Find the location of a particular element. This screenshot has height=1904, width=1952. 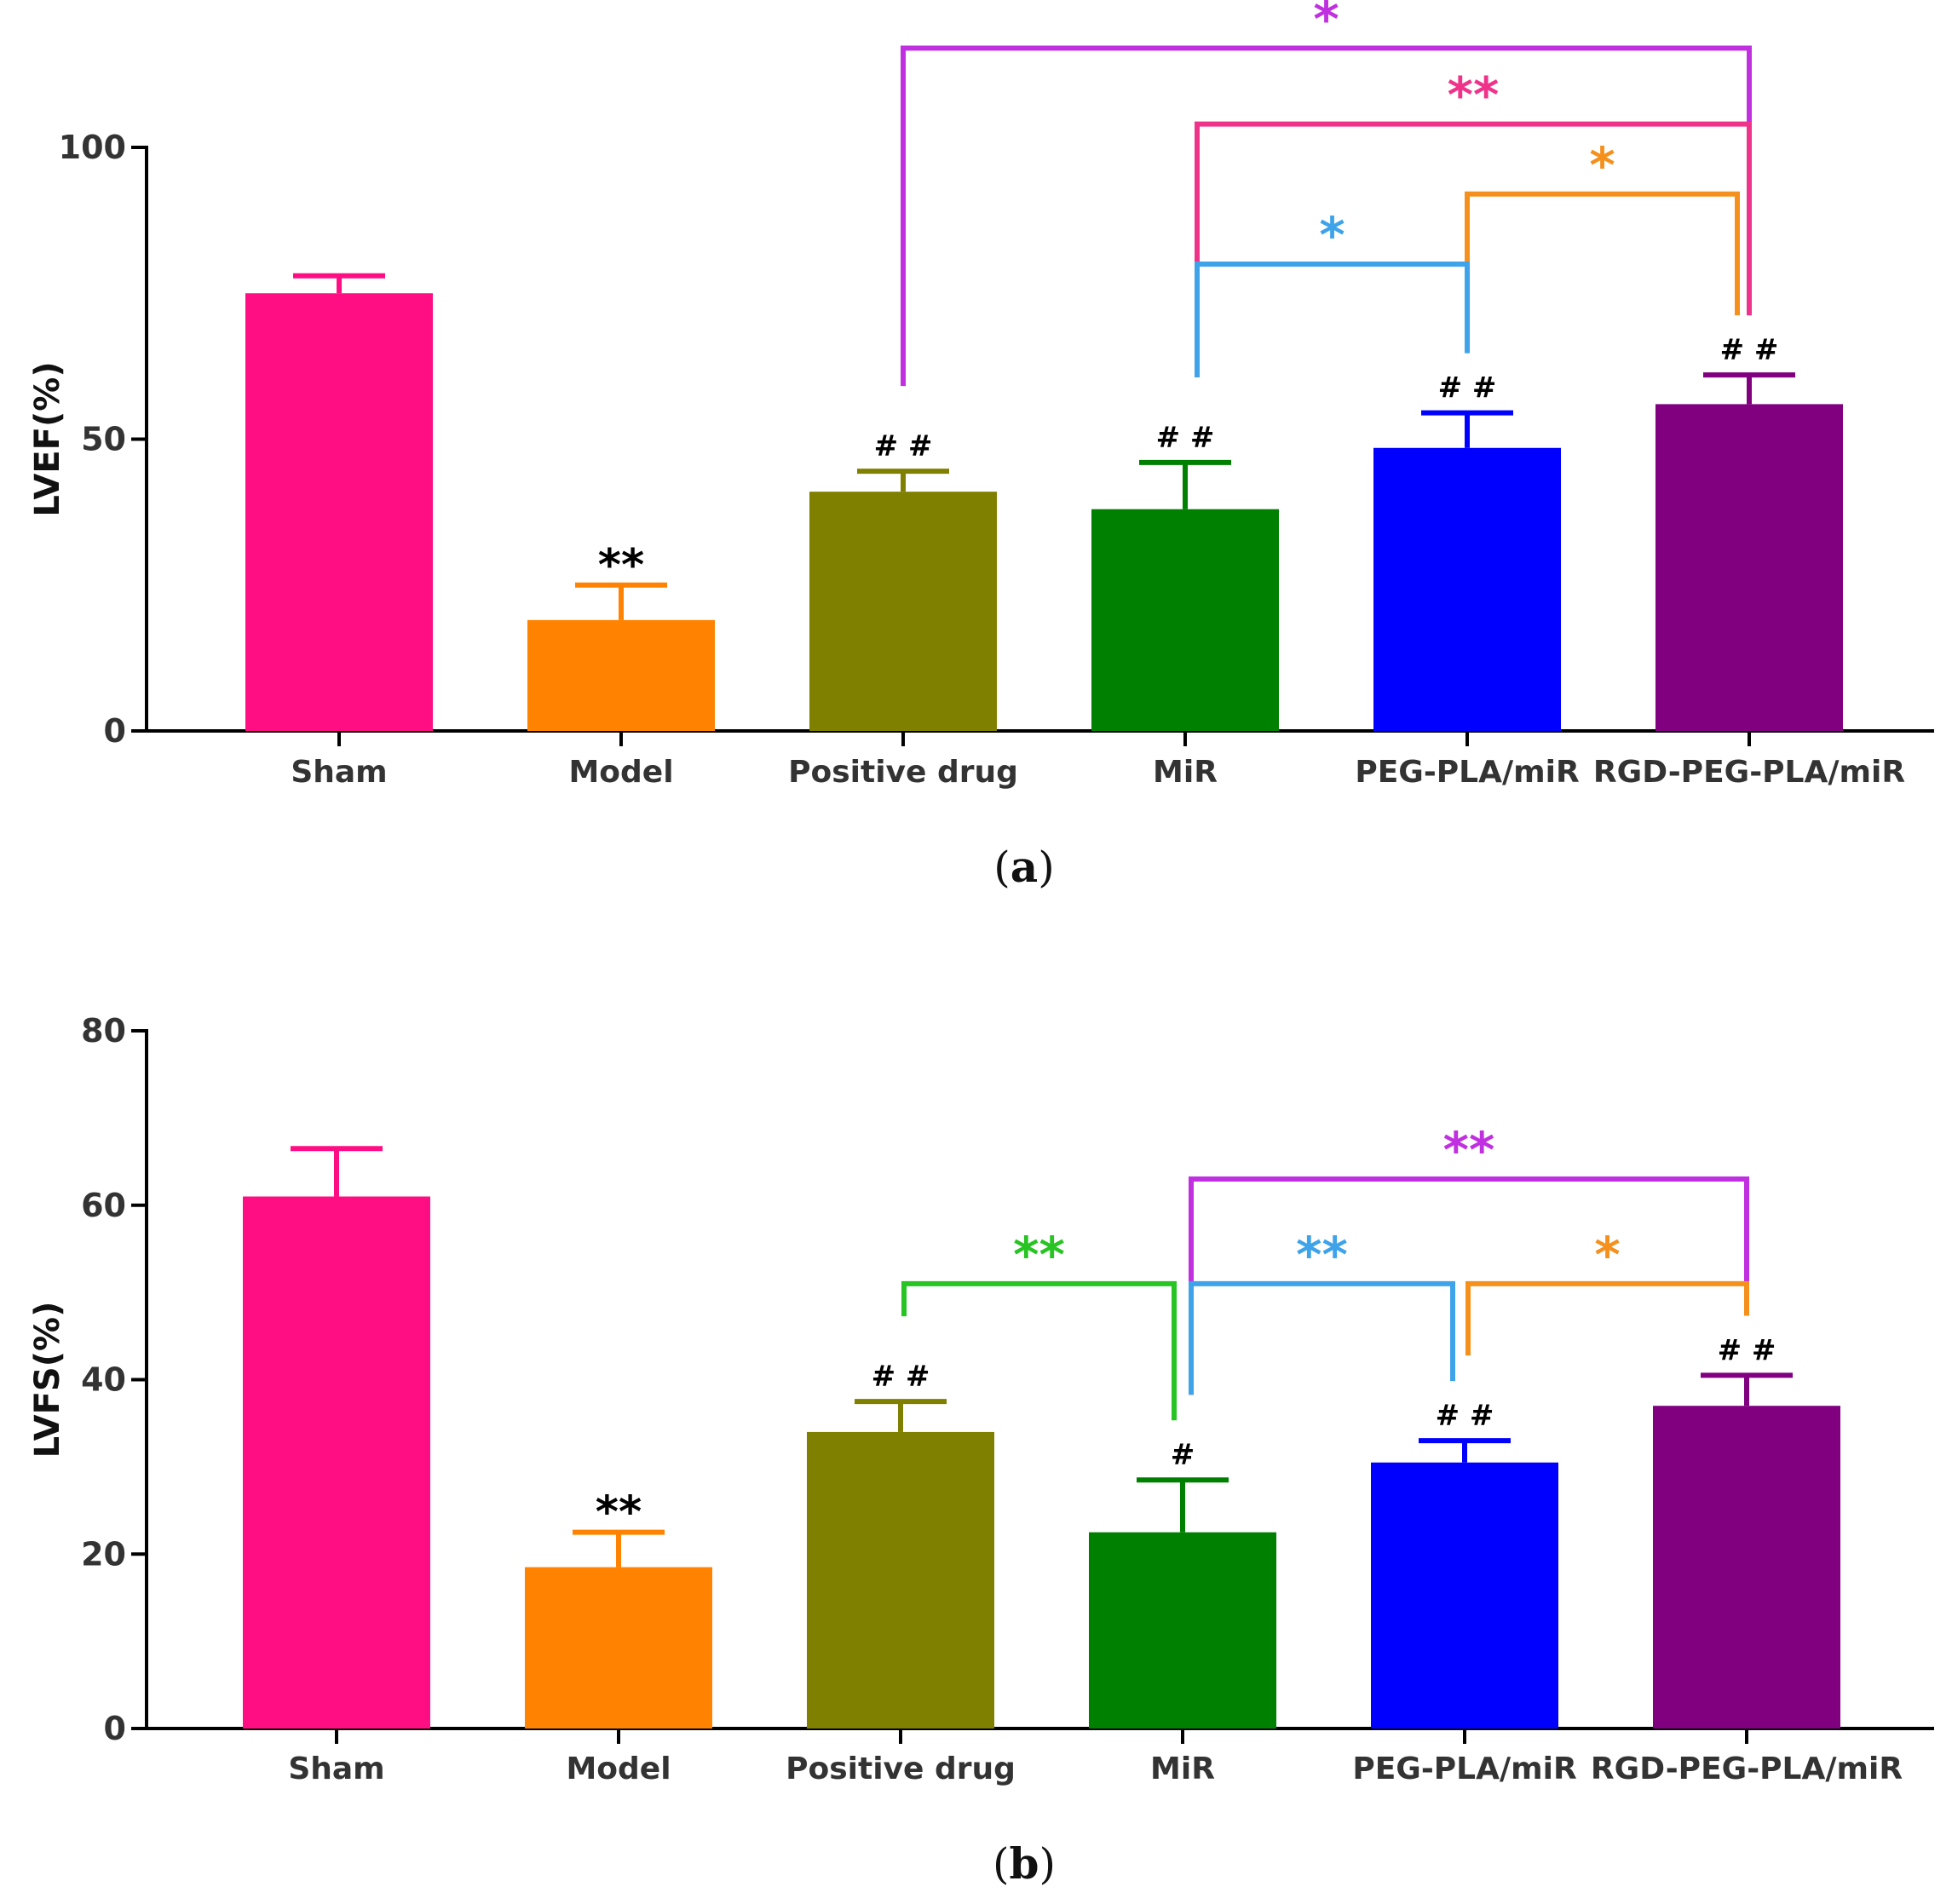

y-tick-label: 20 is located at coordinates (103, 1554).